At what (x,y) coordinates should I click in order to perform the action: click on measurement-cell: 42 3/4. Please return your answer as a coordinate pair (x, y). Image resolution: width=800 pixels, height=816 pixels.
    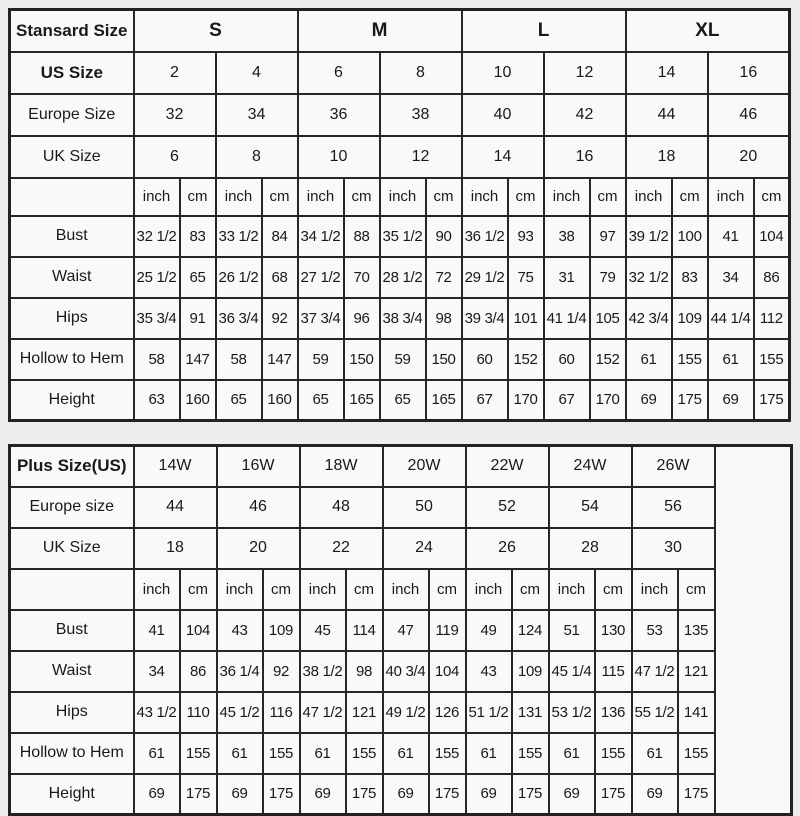
    Looking at the image, I should click on (648, 318).